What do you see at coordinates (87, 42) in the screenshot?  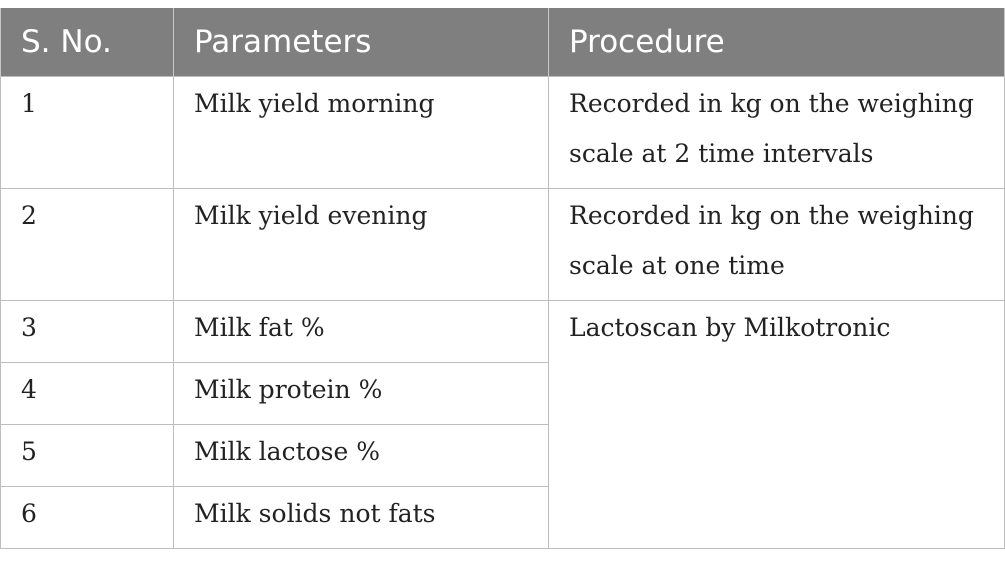 I see `header-serial-number: S. No.` at bounding box center [87, 42].